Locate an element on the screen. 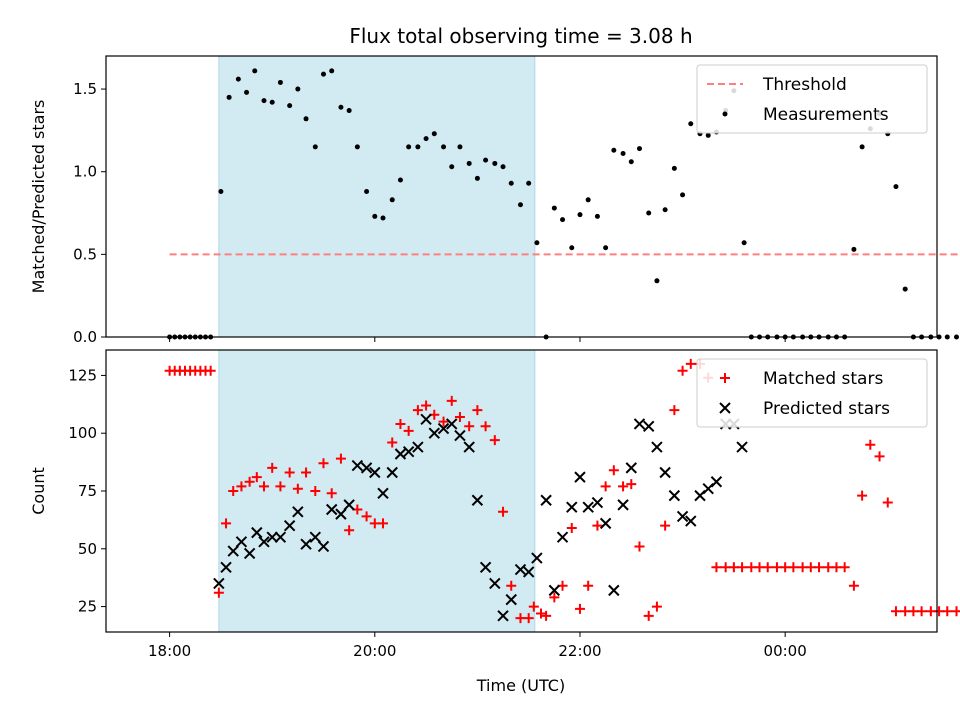  legend-label: Predicted stars is located at coordinates (826, 409).